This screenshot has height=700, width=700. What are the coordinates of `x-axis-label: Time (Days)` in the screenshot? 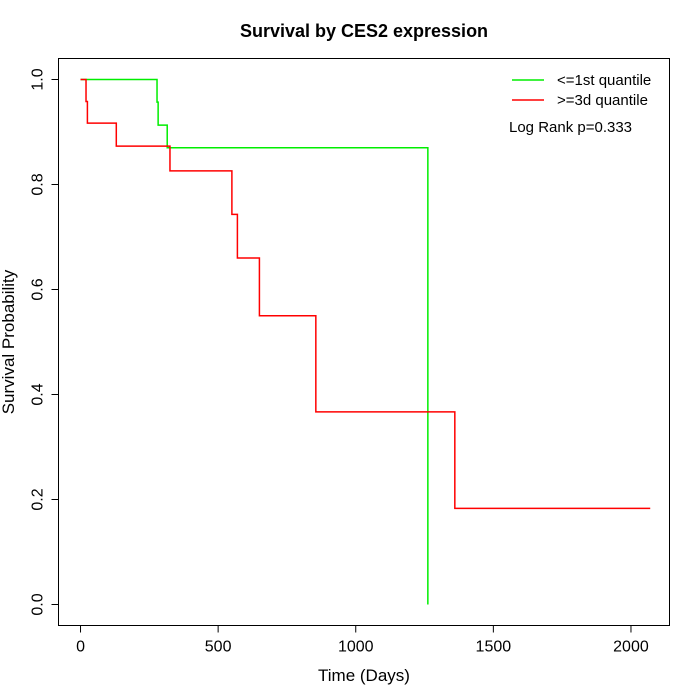 It's located at (364, 675).